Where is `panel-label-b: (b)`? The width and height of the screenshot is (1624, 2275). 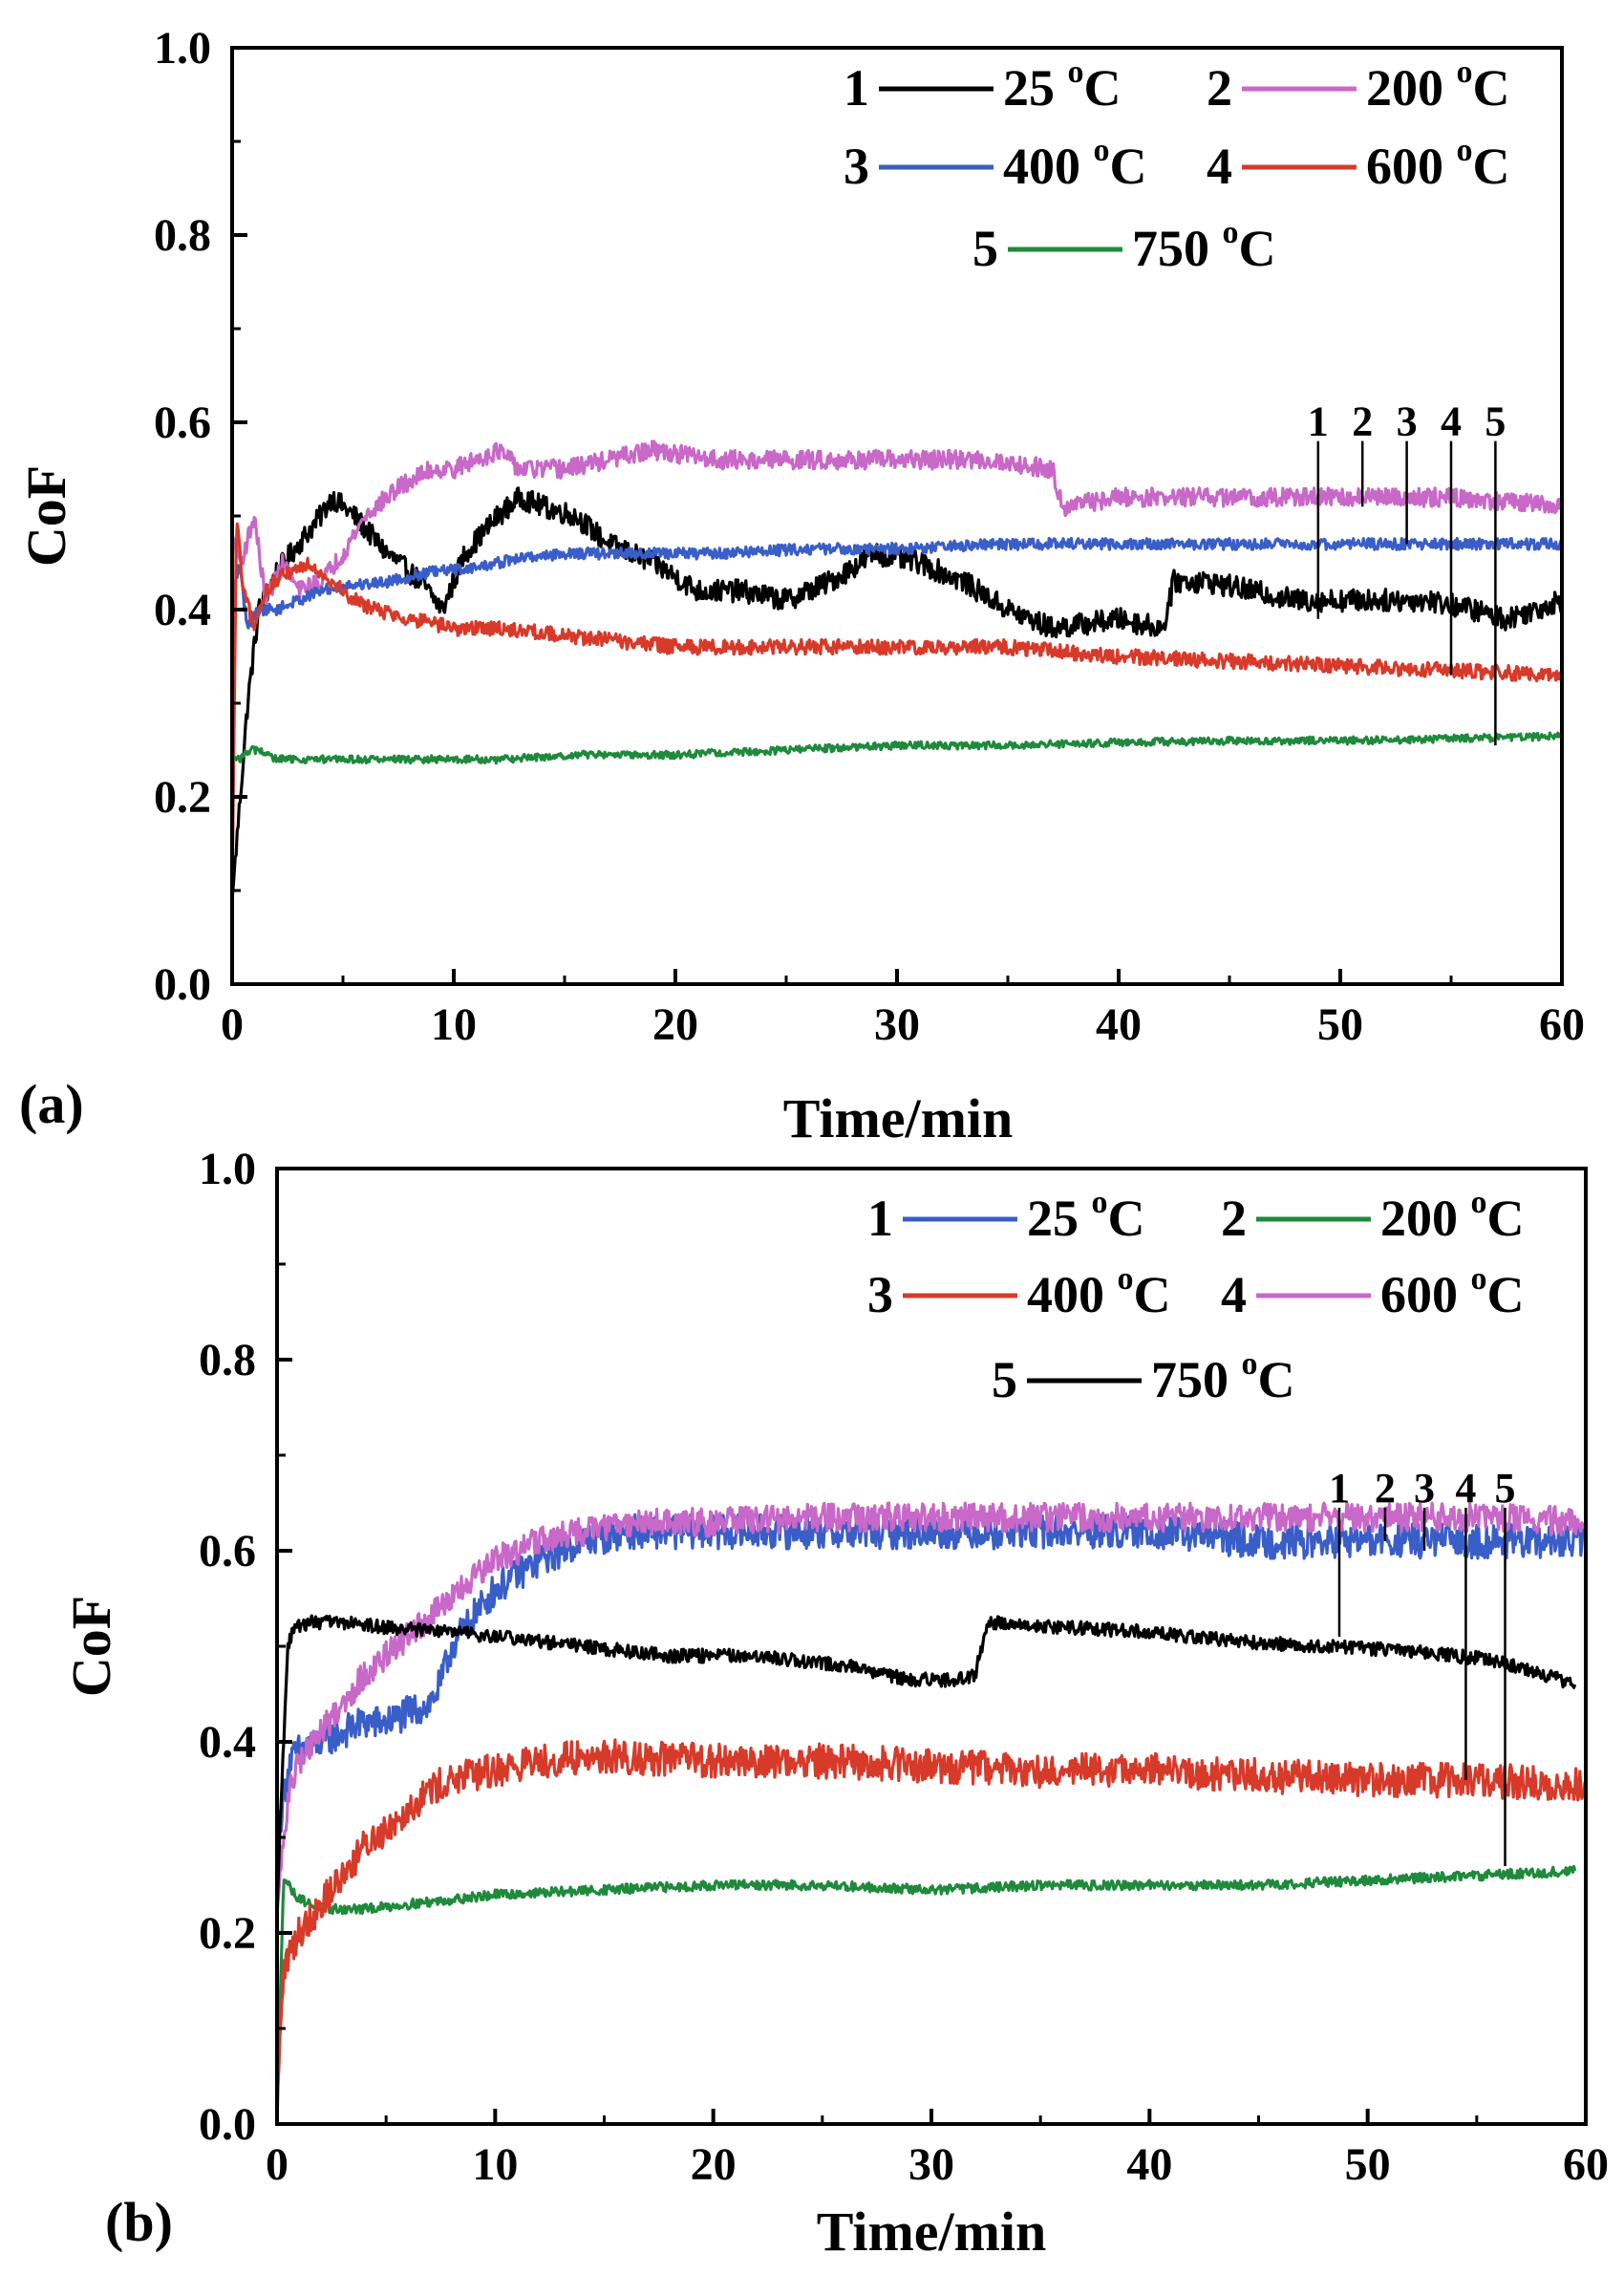
panel-label-b: (b) is located at coordinates (139, 2222).